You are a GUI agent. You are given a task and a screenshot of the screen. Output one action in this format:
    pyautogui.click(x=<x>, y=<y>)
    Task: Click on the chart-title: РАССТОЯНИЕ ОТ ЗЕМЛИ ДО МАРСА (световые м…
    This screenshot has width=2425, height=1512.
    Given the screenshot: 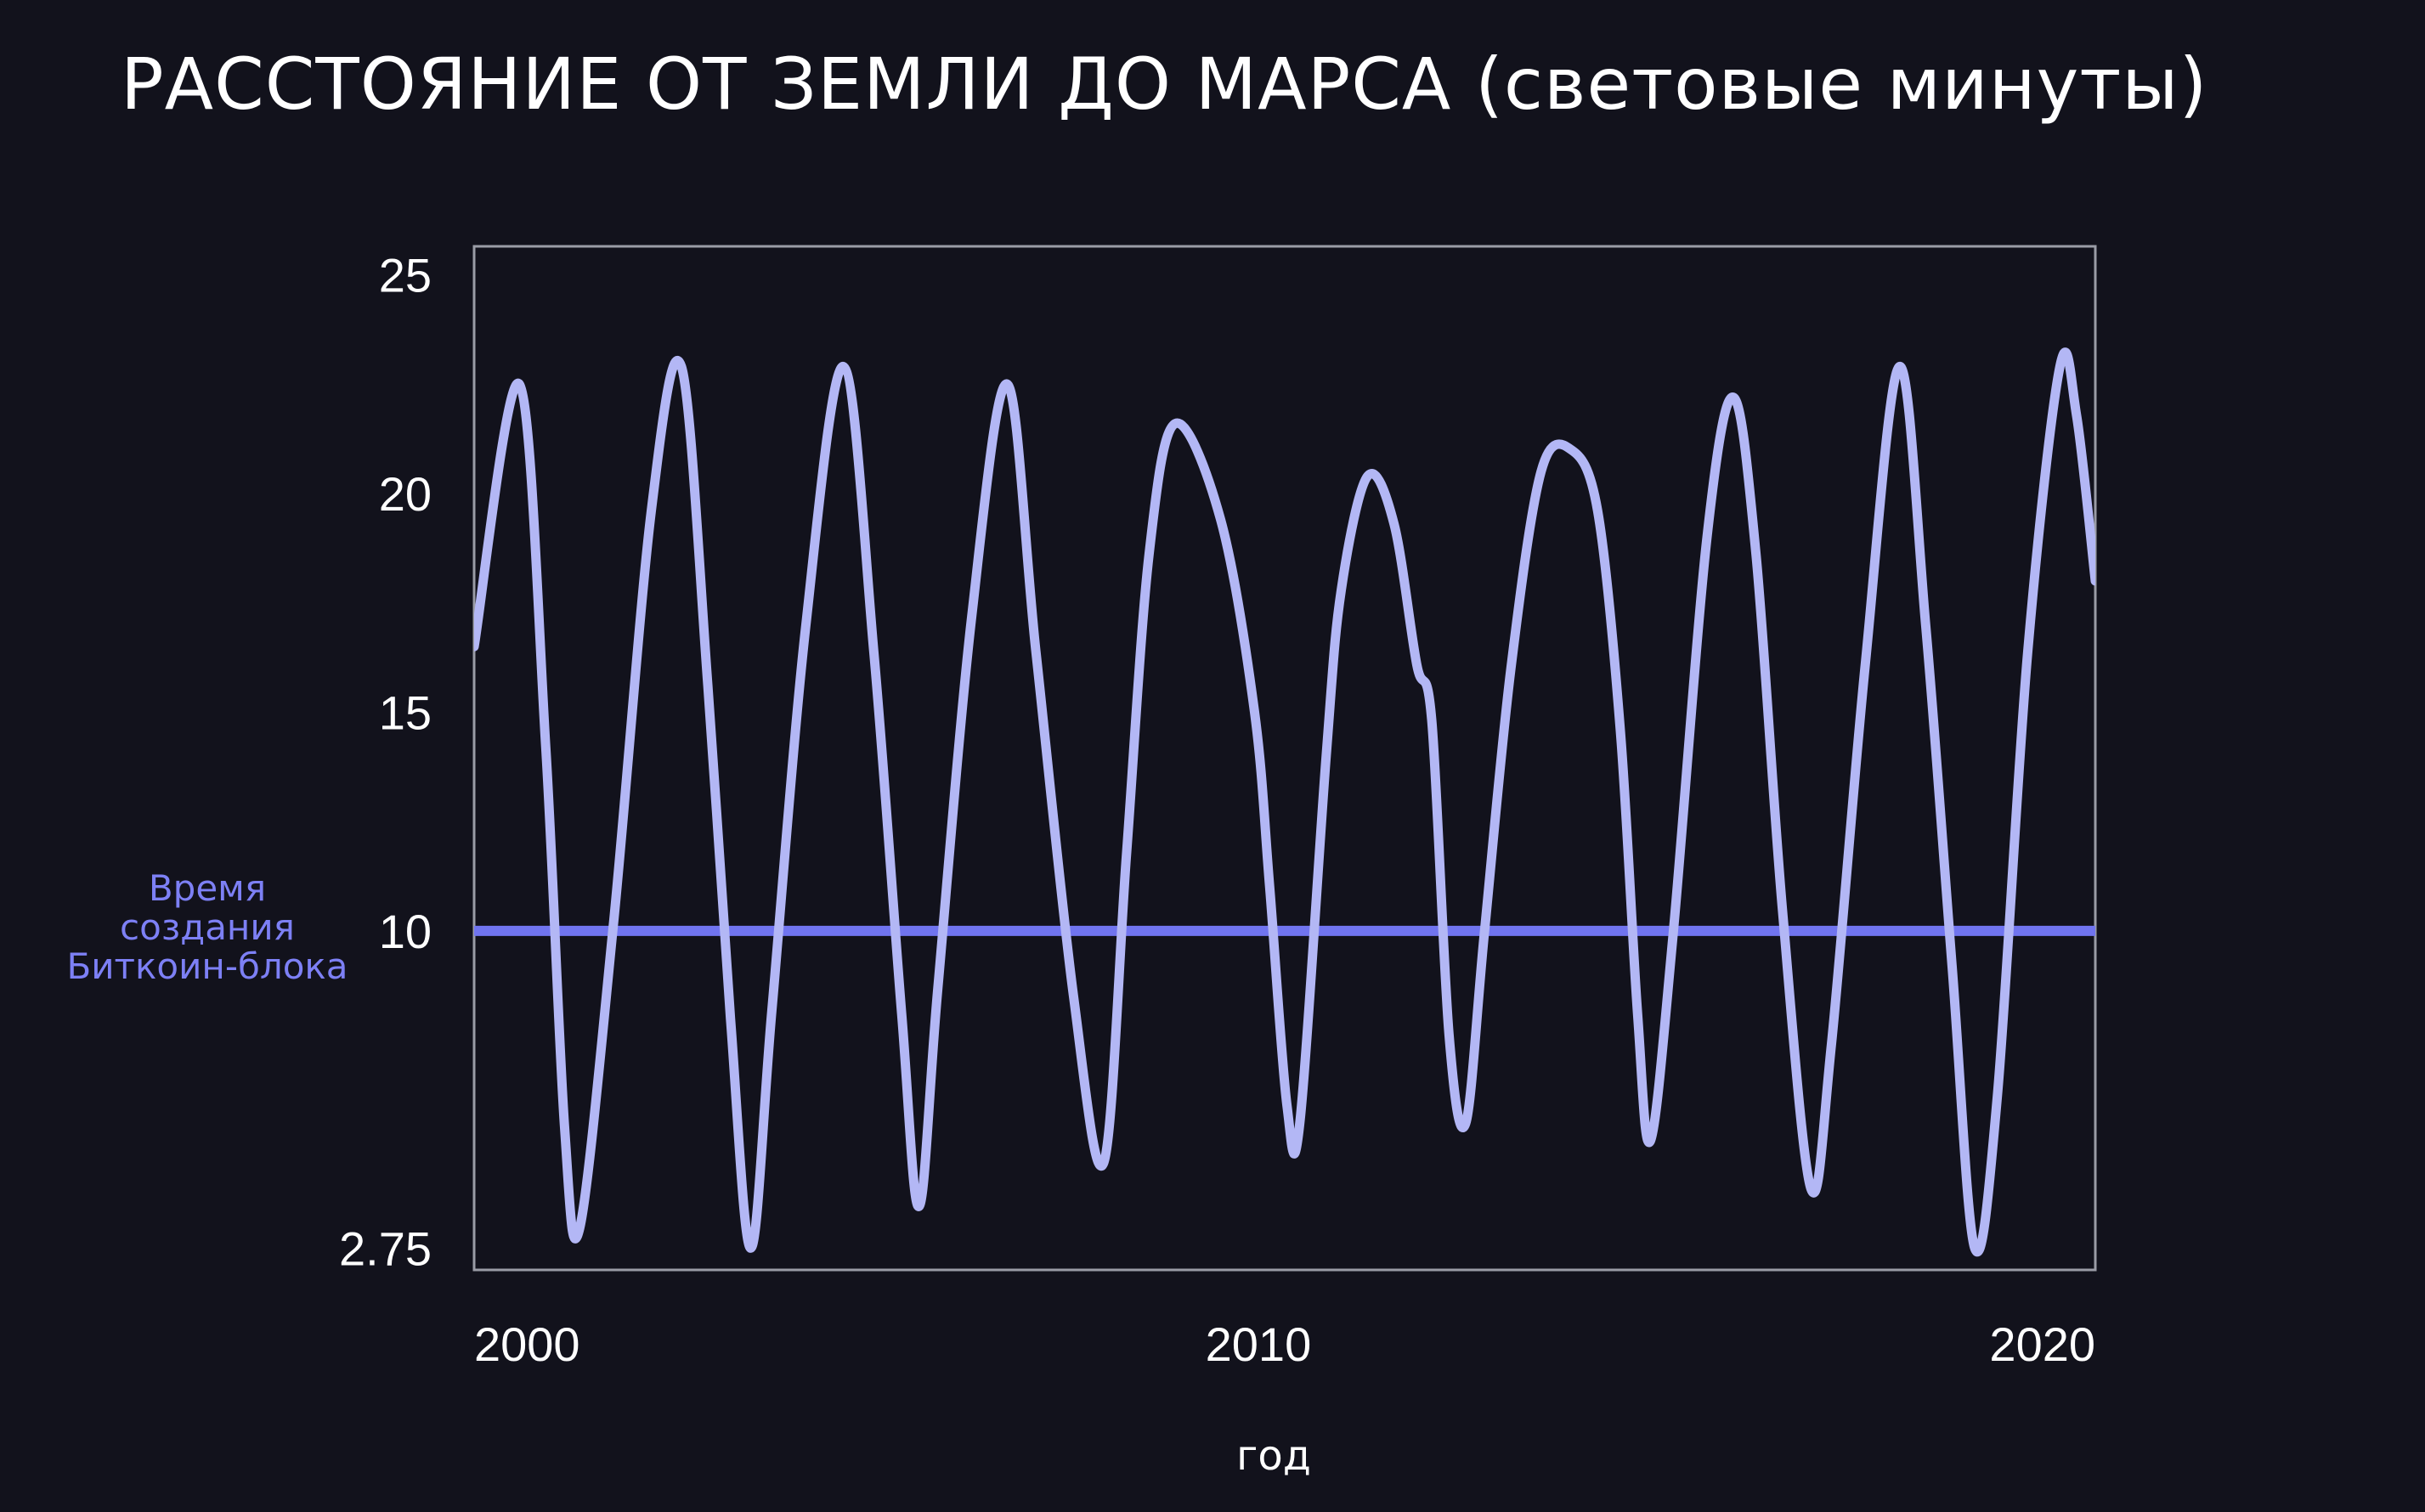 What is the action you would take?
    pyautogui.click(x=1164, y=84)
    